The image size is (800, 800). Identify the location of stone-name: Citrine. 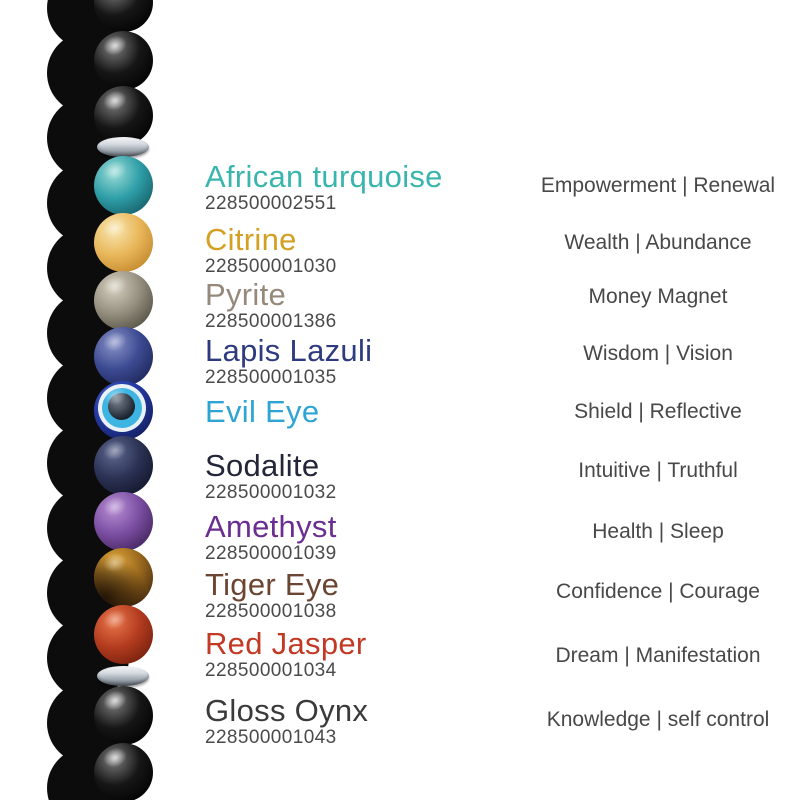
(251, 239).